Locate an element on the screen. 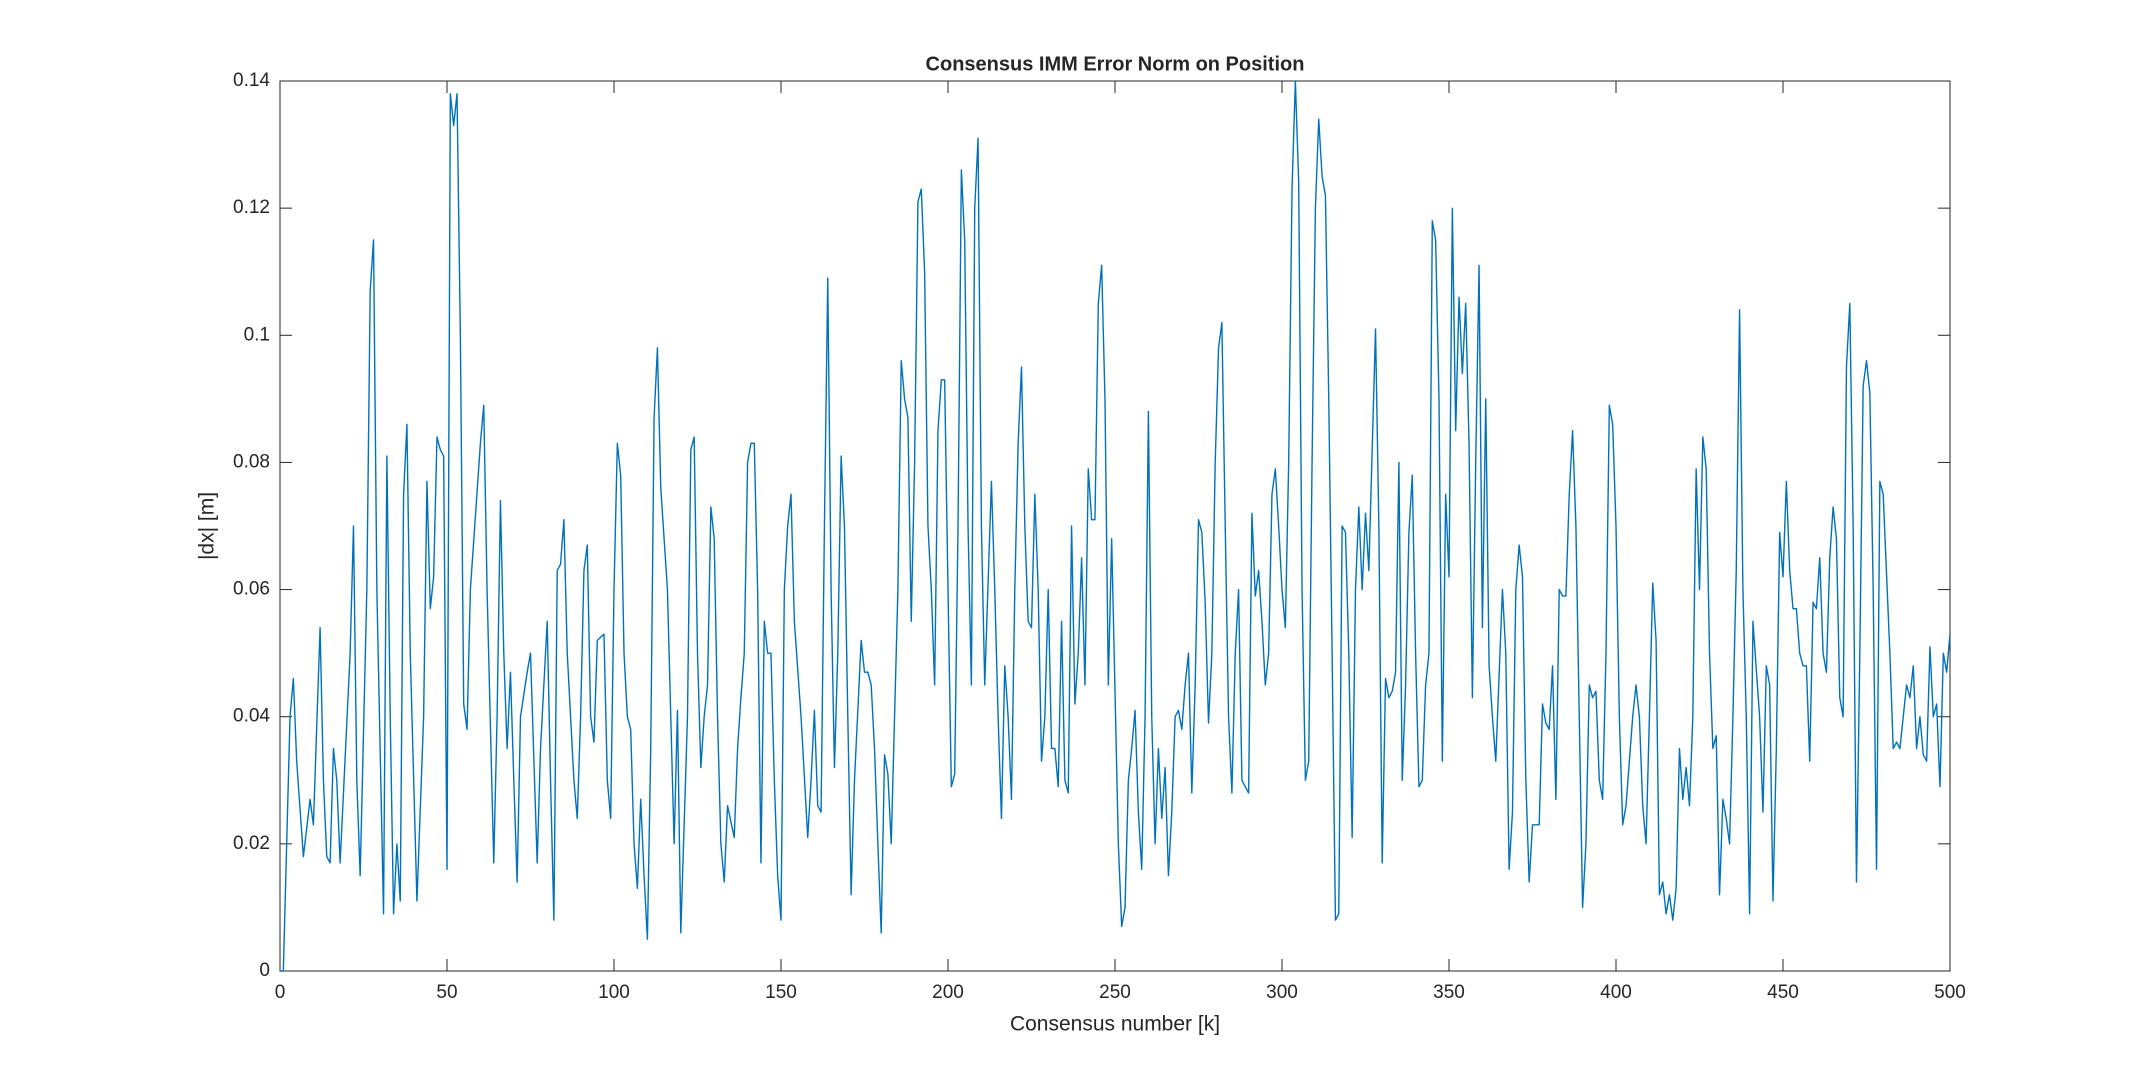 Image resolution: width=2134 pixels, height=1080 pixels. x-tick-label: 350 is located at coordinates (1449, 992).